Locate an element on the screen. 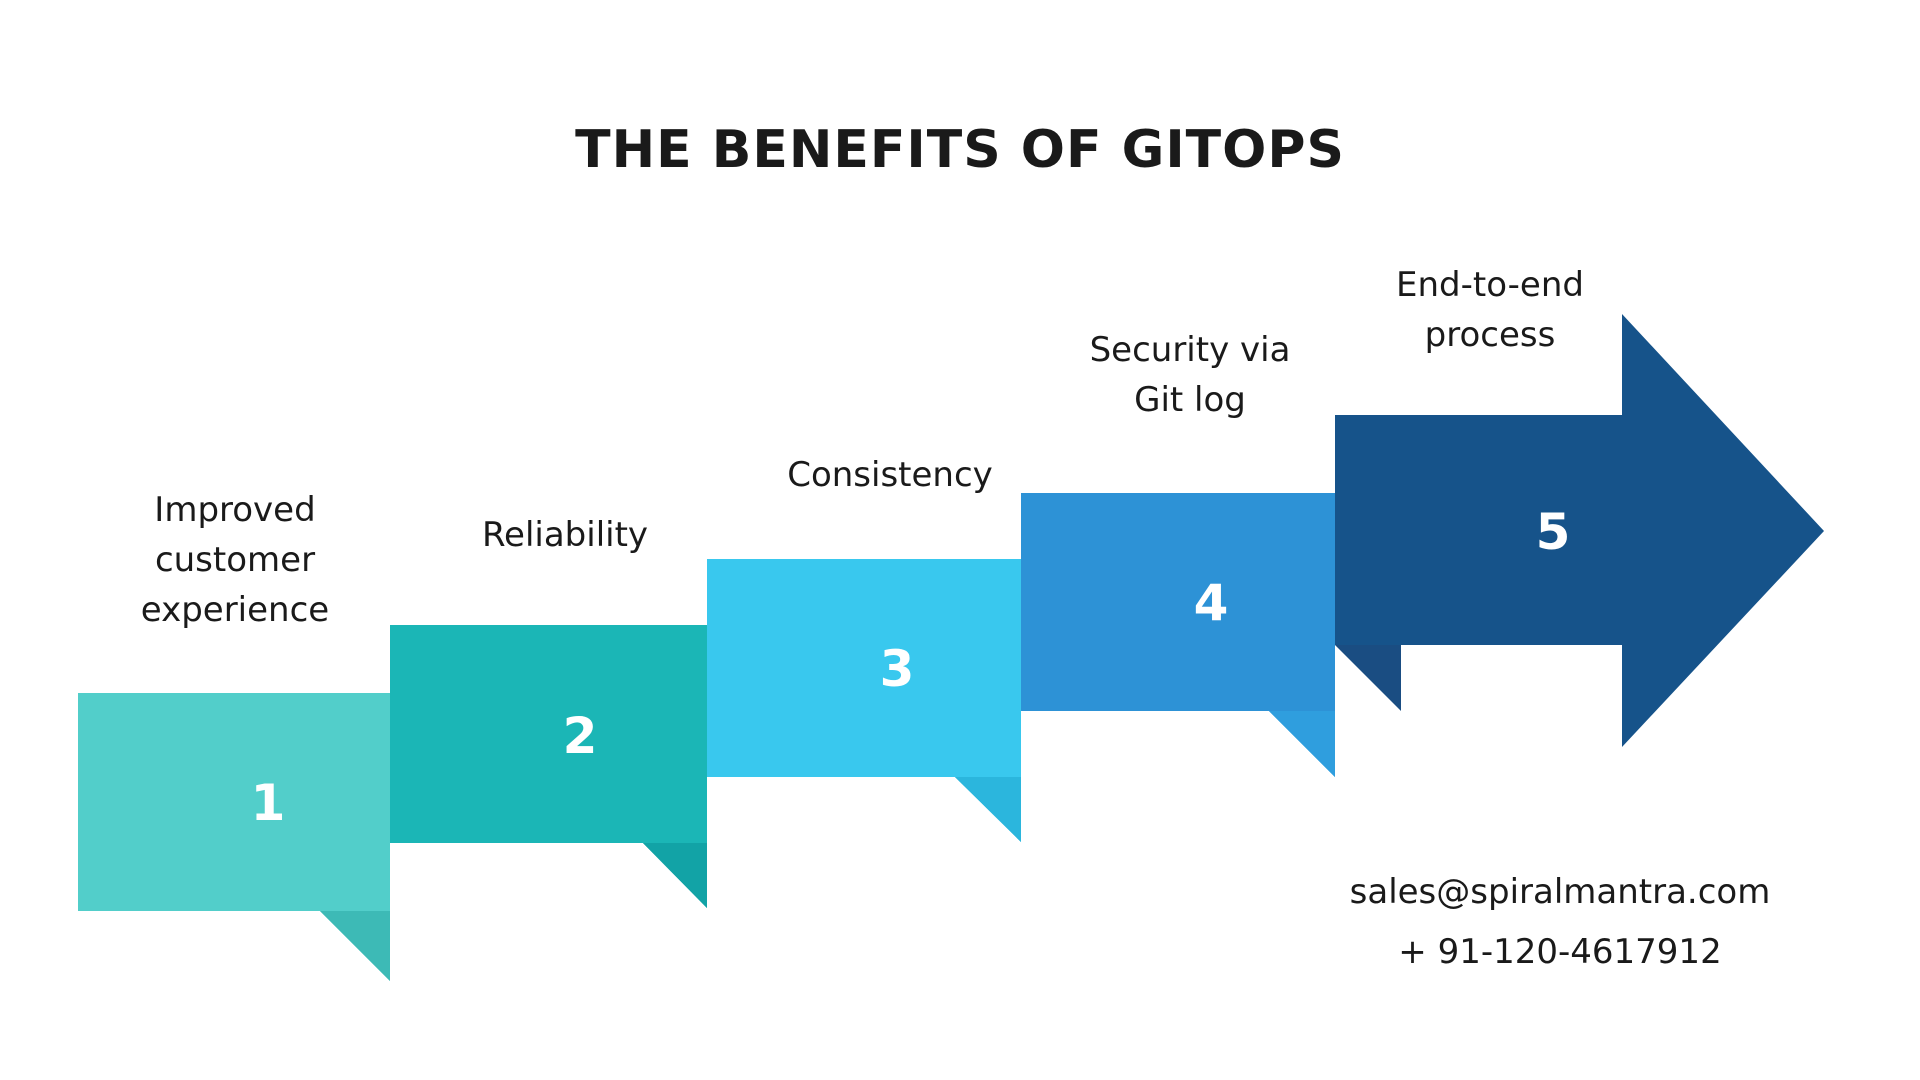 This screenshot has height=1080, width=1920. step-3-block-top is located at coordinates (864, 668).